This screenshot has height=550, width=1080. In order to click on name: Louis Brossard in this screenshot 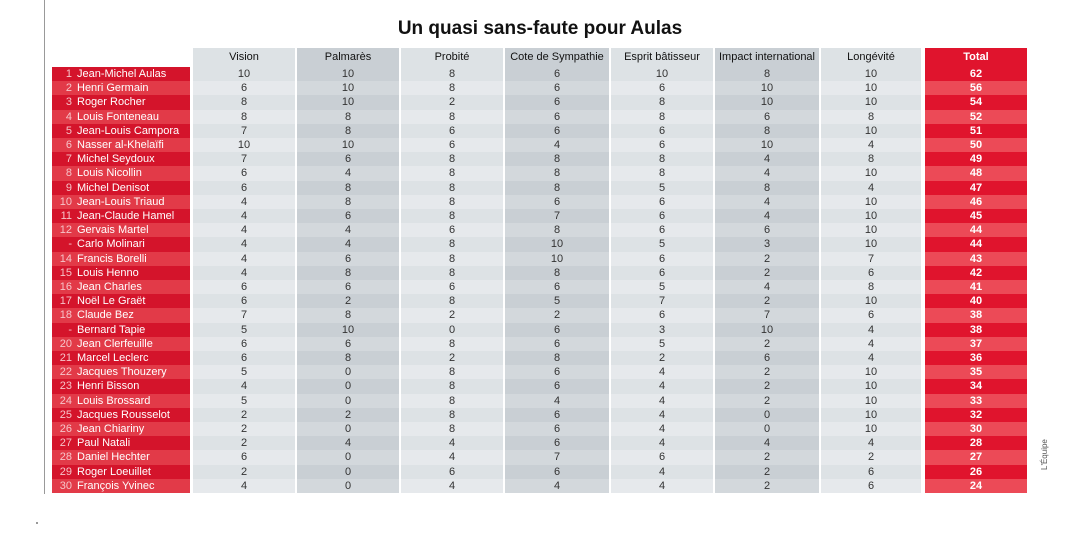, I will do `click(114, 400)`.